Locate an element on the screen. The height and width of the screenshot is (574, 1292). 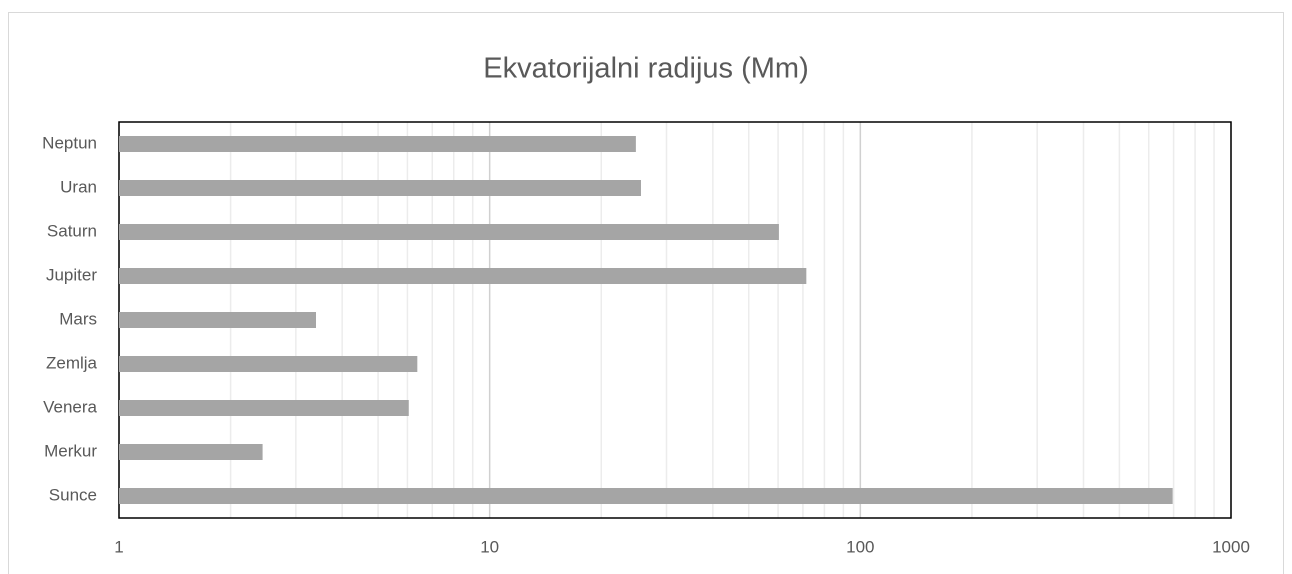
y-tick-label: Venera is located at coordinates (70, 406).